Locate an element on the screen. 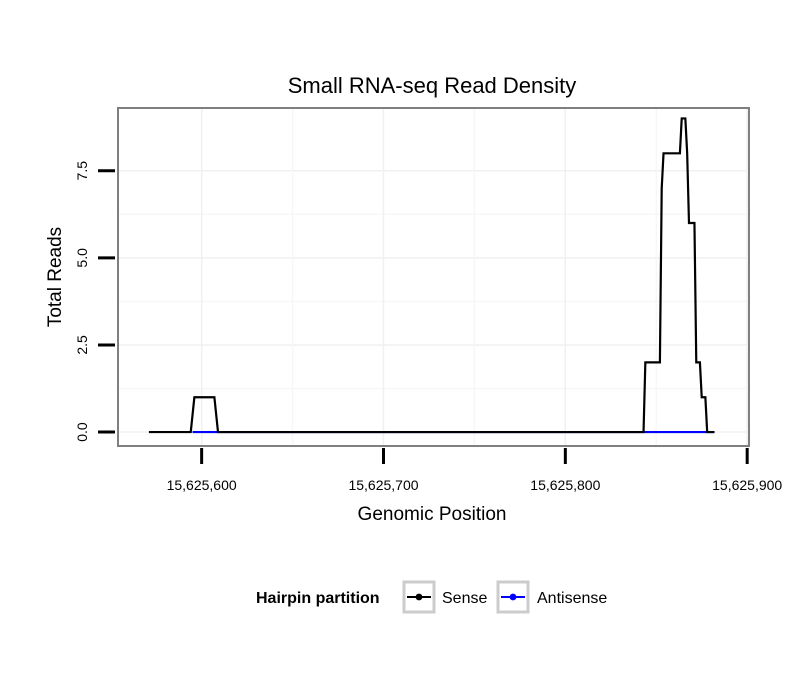 This screenshot has width=810, height=695. legend-title: Hairpin partition is located at coordinates (318, 598).